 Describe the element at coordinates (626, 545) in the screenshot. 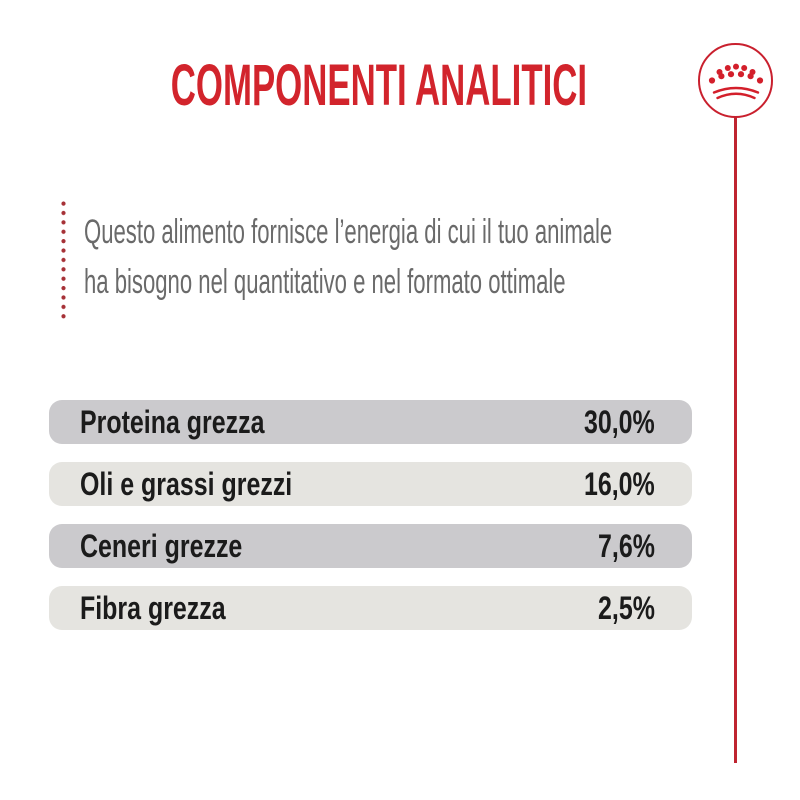

I see `row-value: 7,6%` at that location.